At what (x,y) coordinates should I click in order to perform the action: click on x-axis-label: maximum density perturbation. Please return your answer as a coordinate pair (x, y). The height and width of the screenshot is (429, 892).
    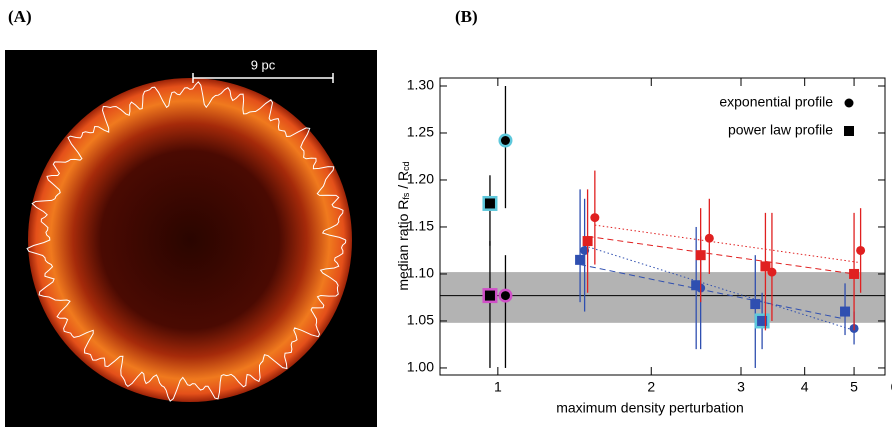
    Looking at the image, I should click on (650, 408).